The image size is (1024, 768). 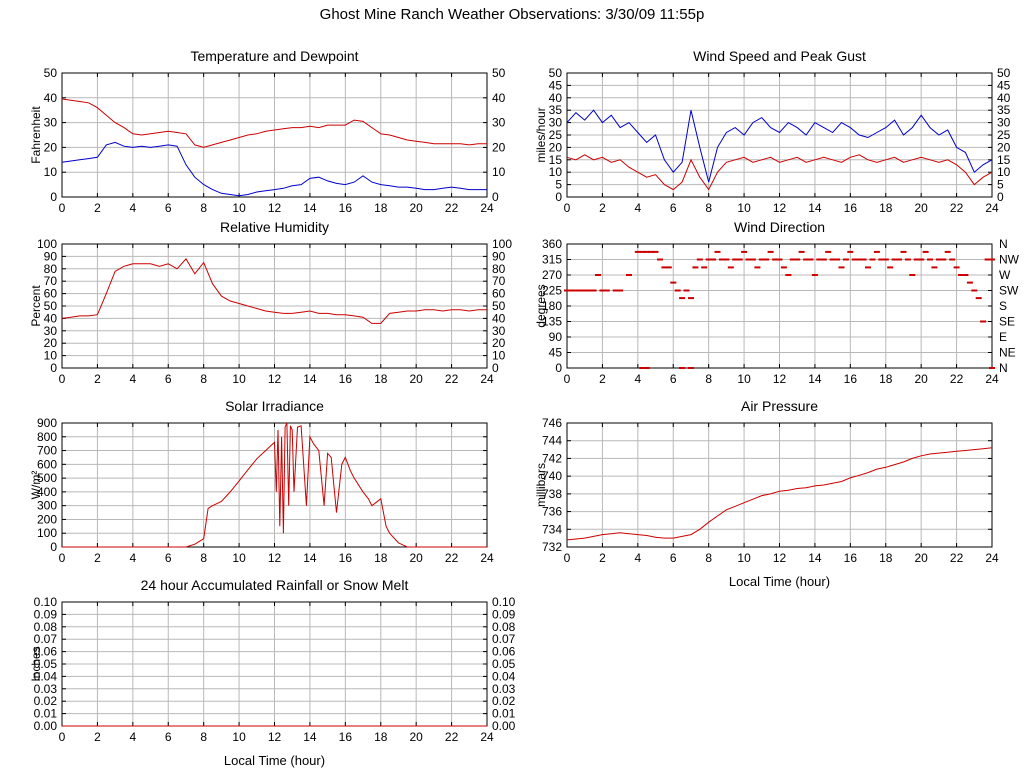 What do you see at coordinates (504, 726) in the screenshot?
I see `svg-text: 0.00` at bounding box center [504, 726].